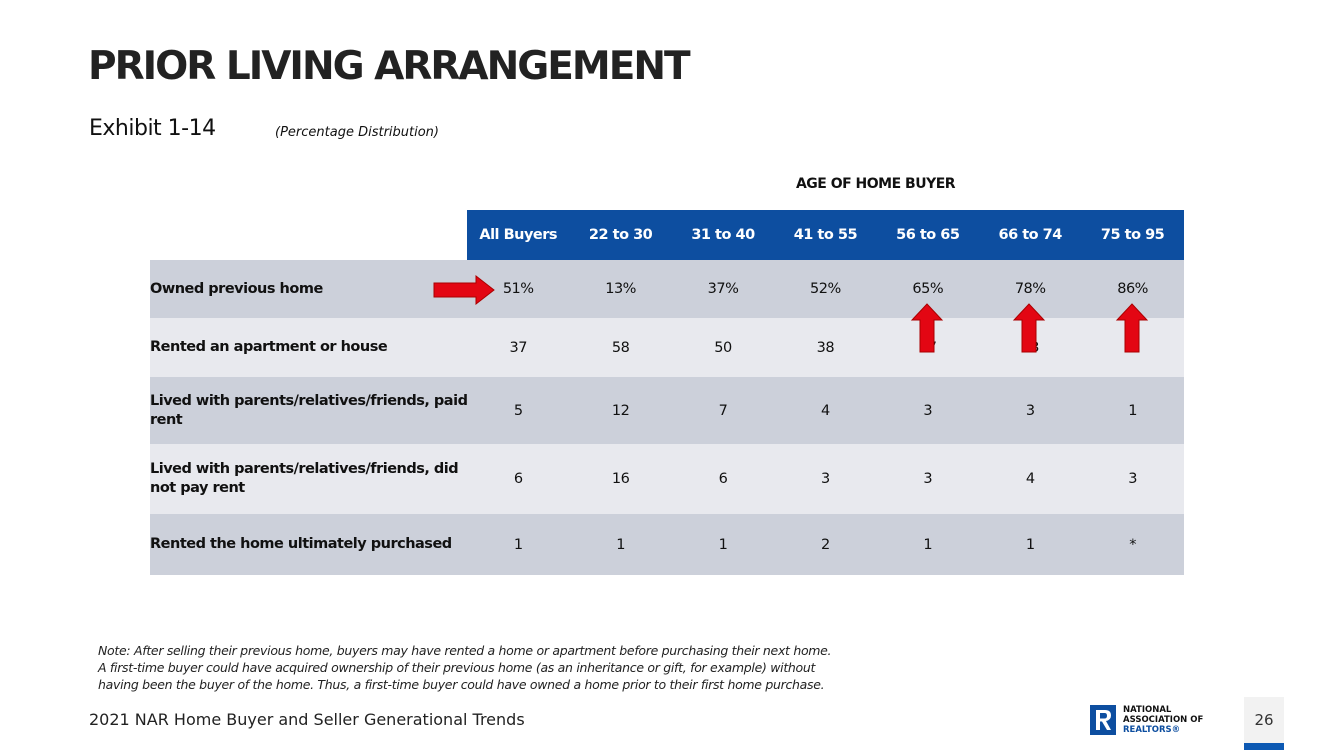 Image resolution: width=1333 pixels, height=750 pixels. What do you see at coordinates (1163, 720) in the screenshot?
I see `logo-text: ASSOCIATION OF` at bounding box center [1163, 720].